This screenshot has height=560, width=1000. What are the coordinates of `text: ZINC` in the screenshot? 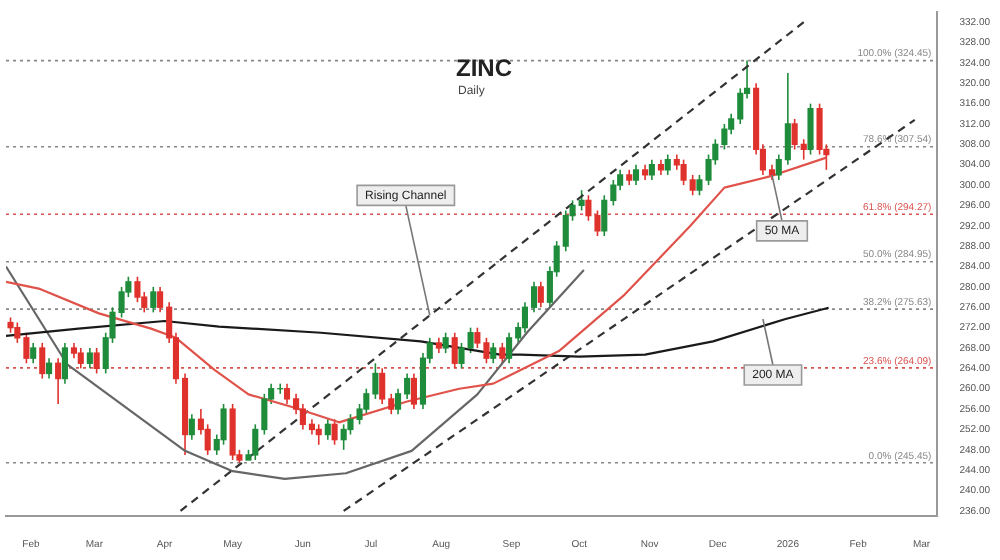 It's located at (484, 68).